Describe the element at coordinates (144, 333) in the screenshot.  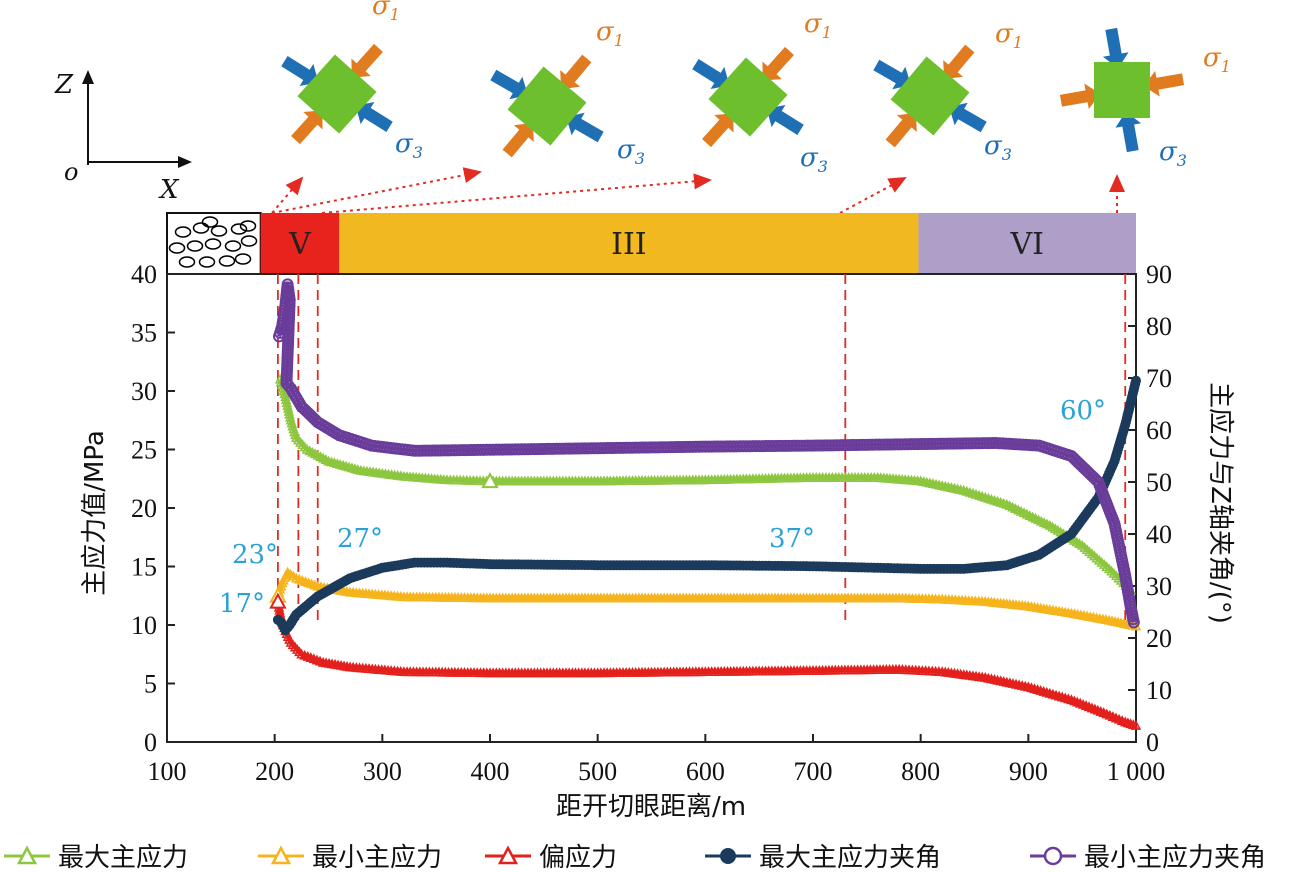
I see `y-left-tick-label: 35` at that location.